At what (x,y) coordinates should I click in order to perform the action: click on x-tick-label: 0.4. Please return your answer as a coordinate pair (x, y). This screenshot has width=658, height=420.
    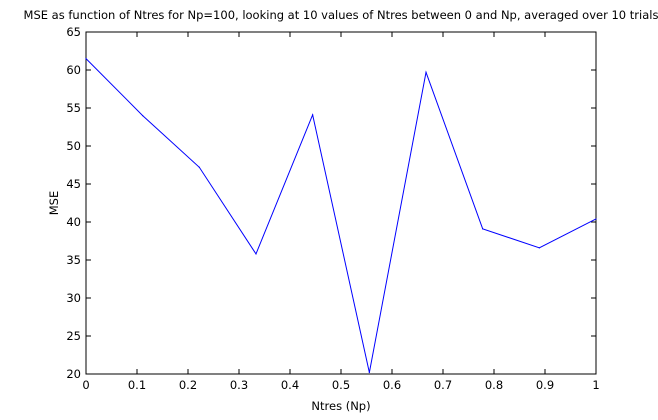
    Looking at the image, I should click on (290, 385).